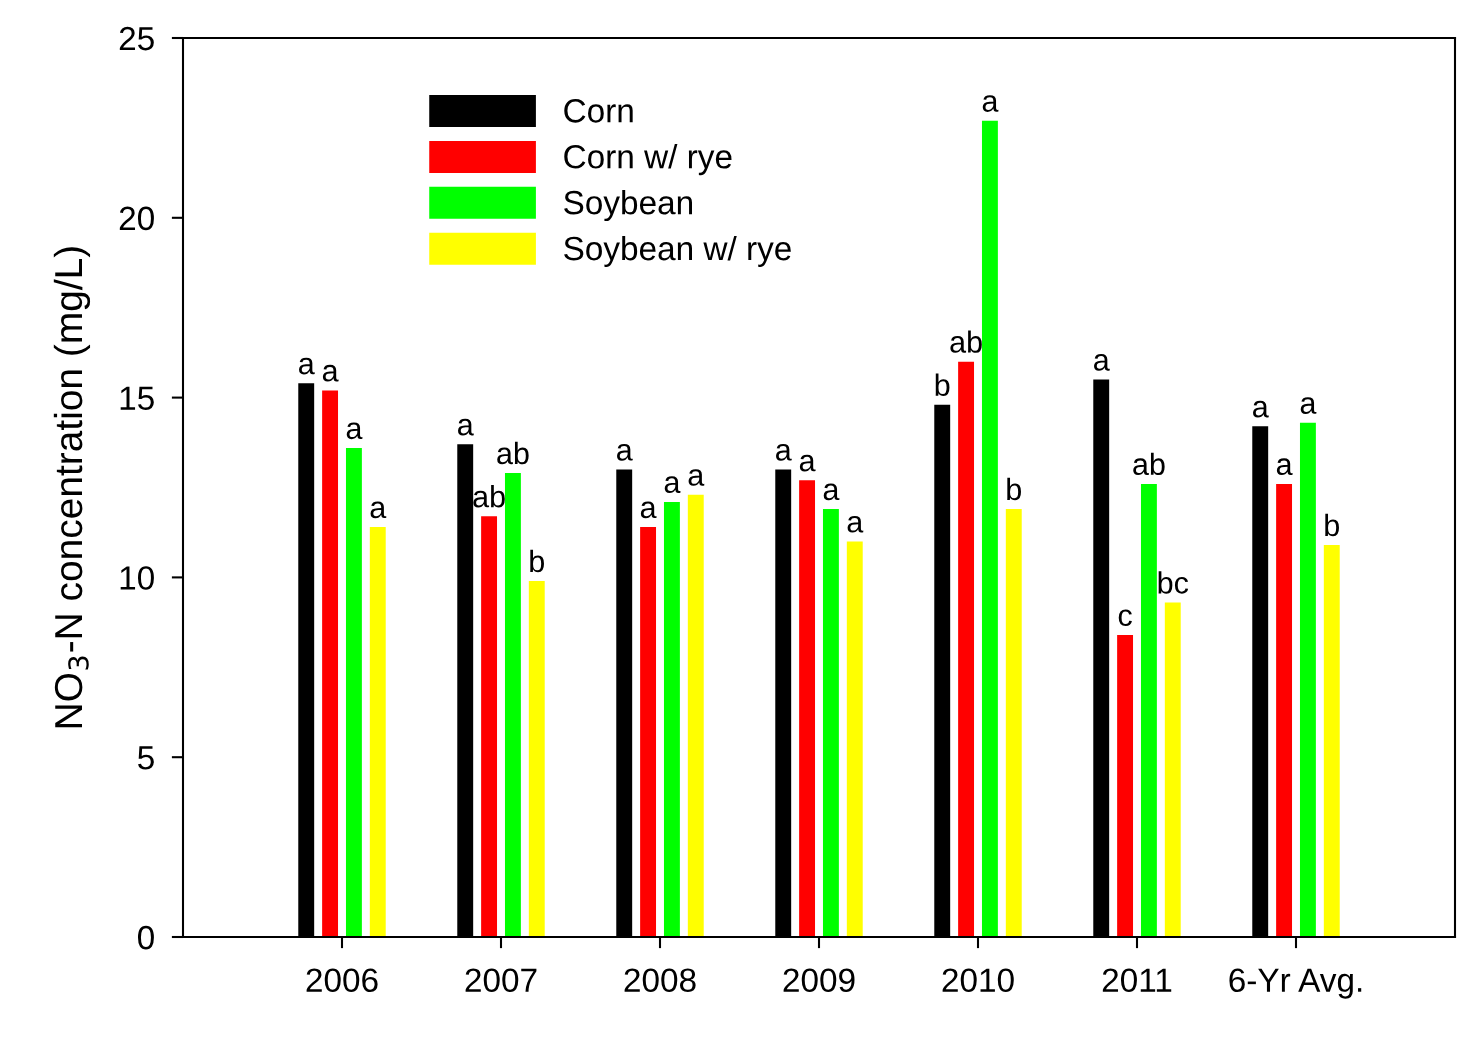 This screenshot has width=1463, height=1044. What do you see at coordinates (136, 38) in the screenshot?
I see `y-tick-label: 25` at bounding box center [136, 38].